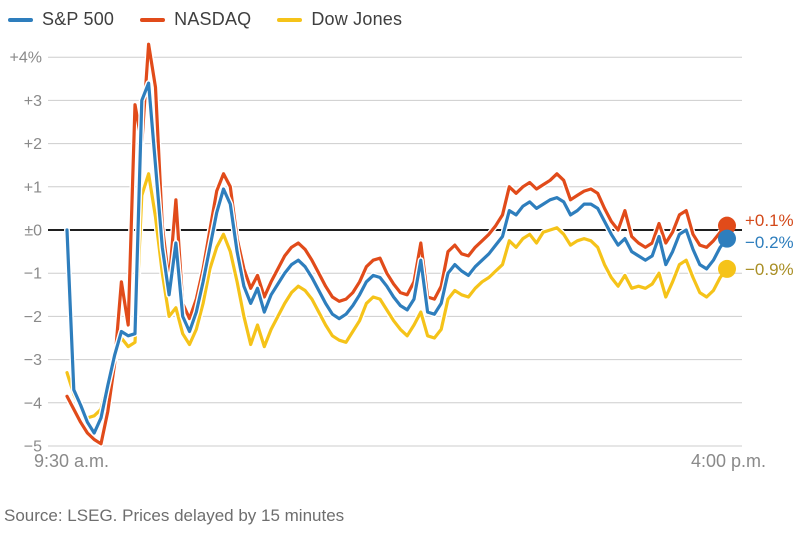  I want to click on legend-item-nasdaq: NASDAQ, so click(195, 19).